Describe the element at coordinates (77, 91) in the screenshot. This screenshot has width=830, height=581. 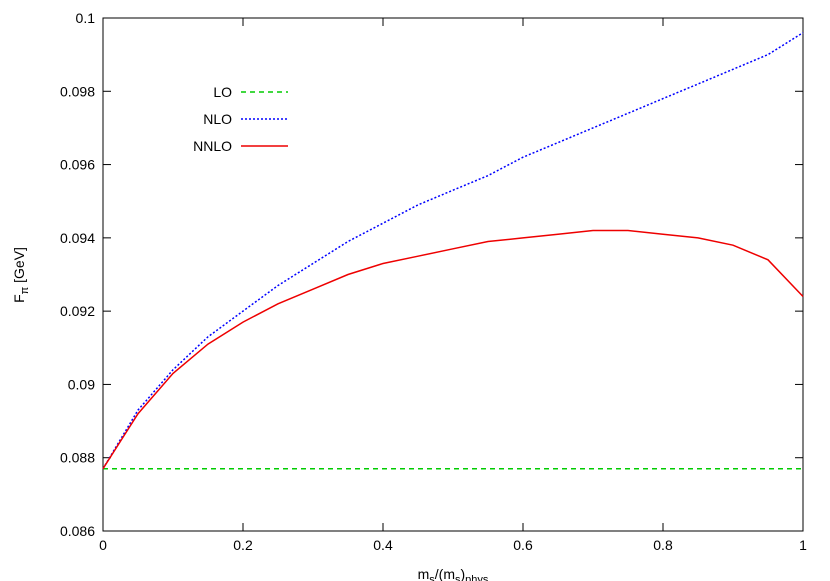
I see `y-tick-label: 0.098` at that location.